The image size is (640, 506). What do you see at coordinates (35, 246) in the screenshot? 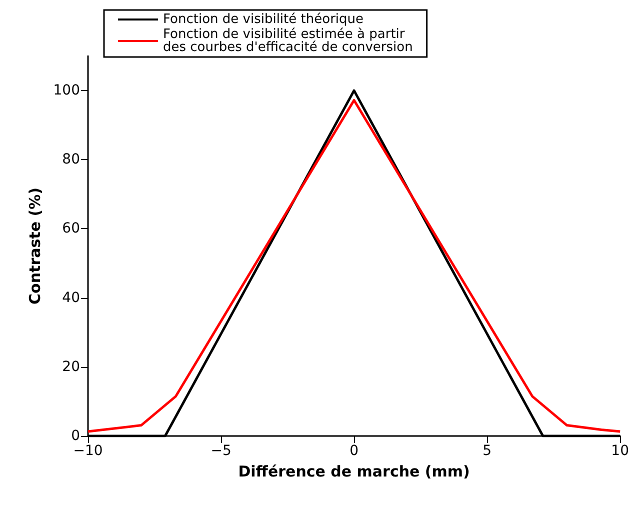
I see `y-axis-title: Contraste (%)` at bounding box center [35, 246].